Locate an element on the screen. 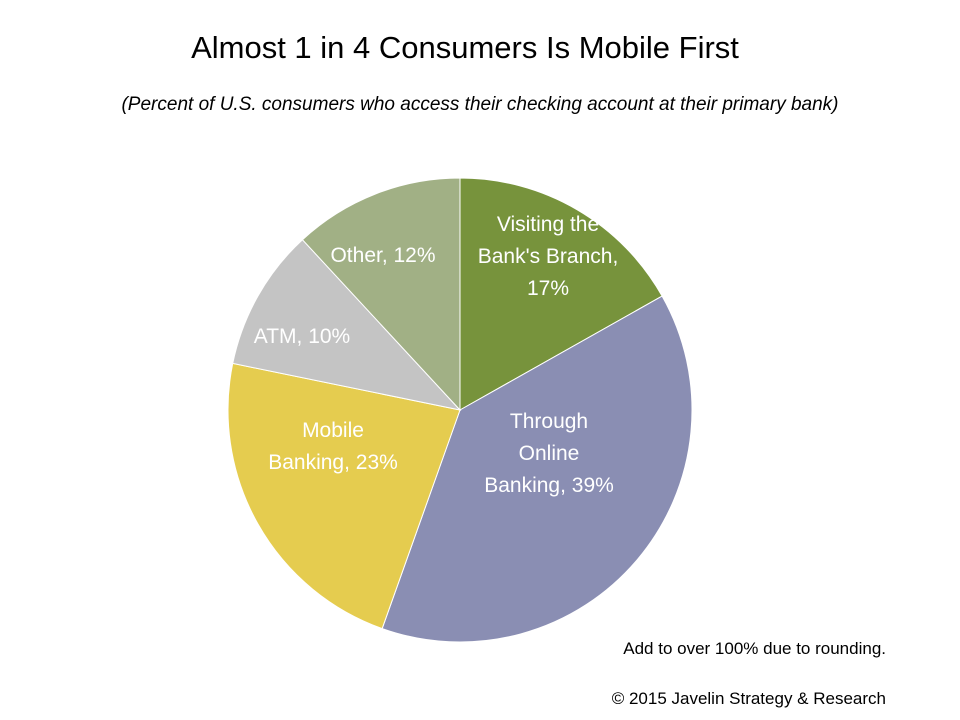 The width and height of the screenshot is (960, 720). rounding-footnote: Add to over 100% due to rounding. is located at coordinates (754, 648).